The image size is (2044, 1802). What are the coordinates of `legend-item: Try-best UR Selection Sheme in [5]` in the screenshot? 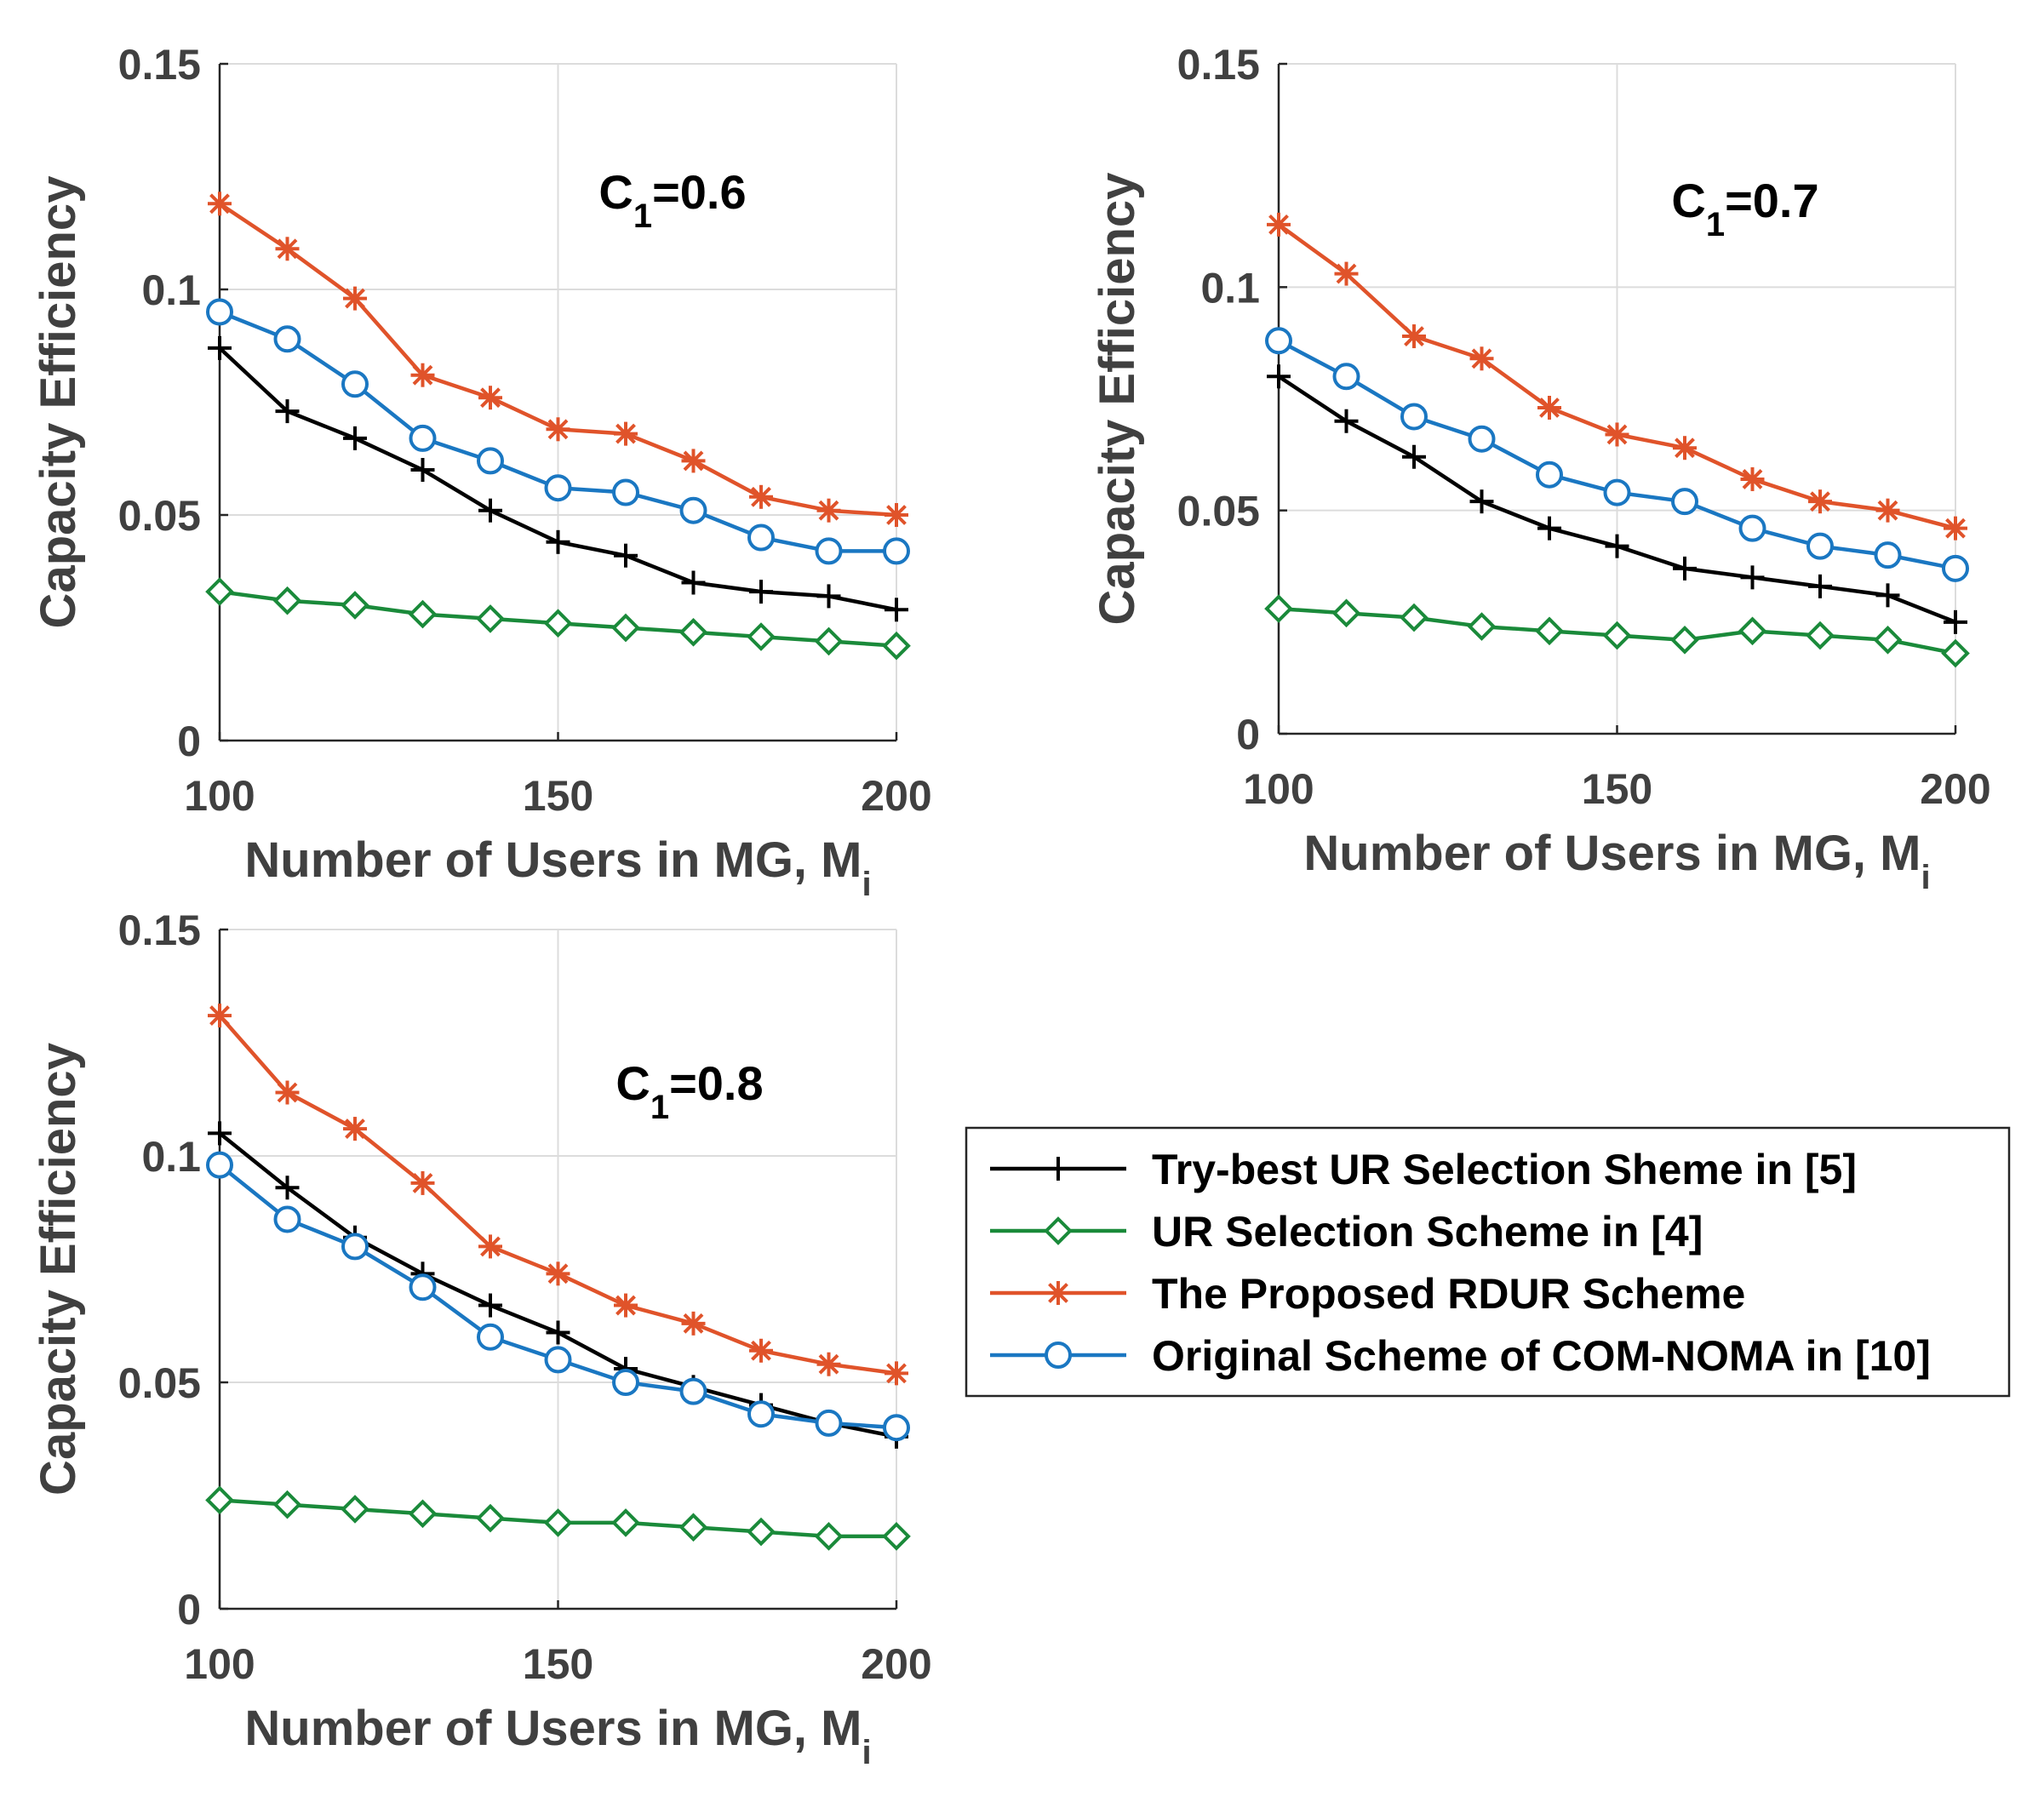 It's located at (1423, 1169).